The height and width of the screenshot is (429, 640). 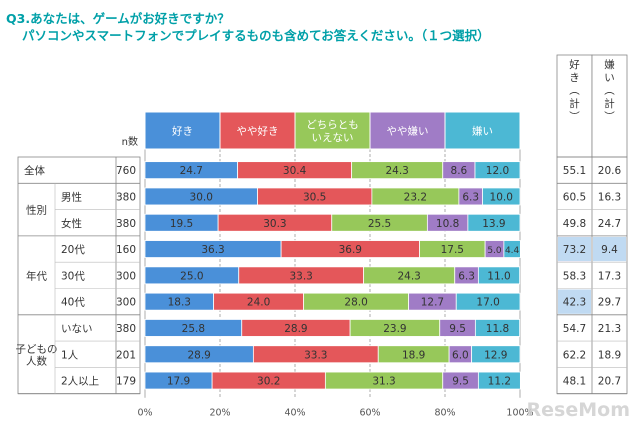 What do you see at coordinates (447, 224) in the screenshot?
I see `bar-value-label: 10.8` at bounding box center [447, 224].